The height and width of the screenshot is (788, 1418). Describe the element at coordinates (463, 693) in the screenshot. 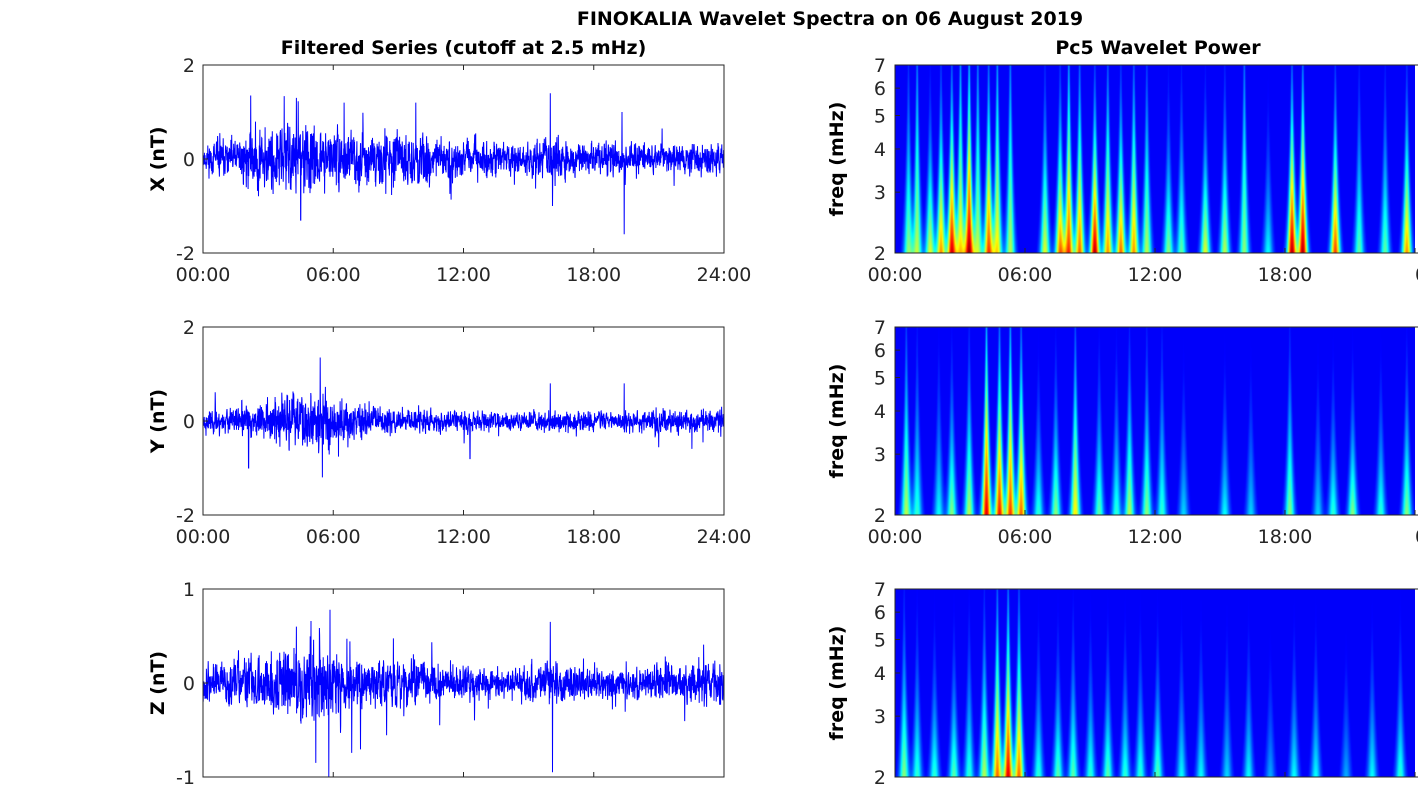

I see `signal-line-z` at that location.